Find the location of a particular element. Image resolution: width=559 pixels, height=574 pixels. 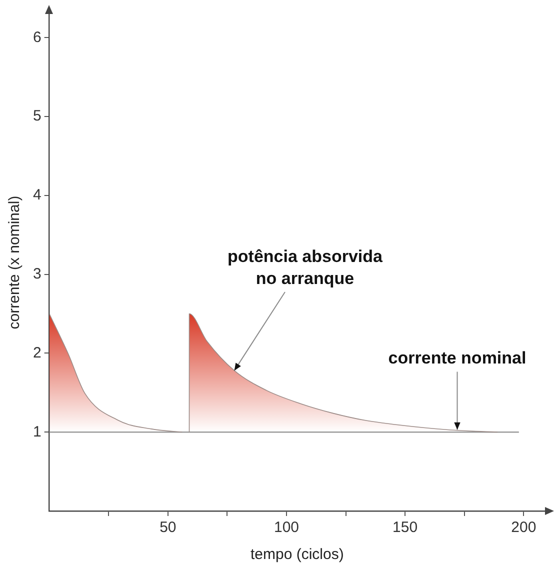

y-tick-label: 5 is located at coordinates (37, 116).